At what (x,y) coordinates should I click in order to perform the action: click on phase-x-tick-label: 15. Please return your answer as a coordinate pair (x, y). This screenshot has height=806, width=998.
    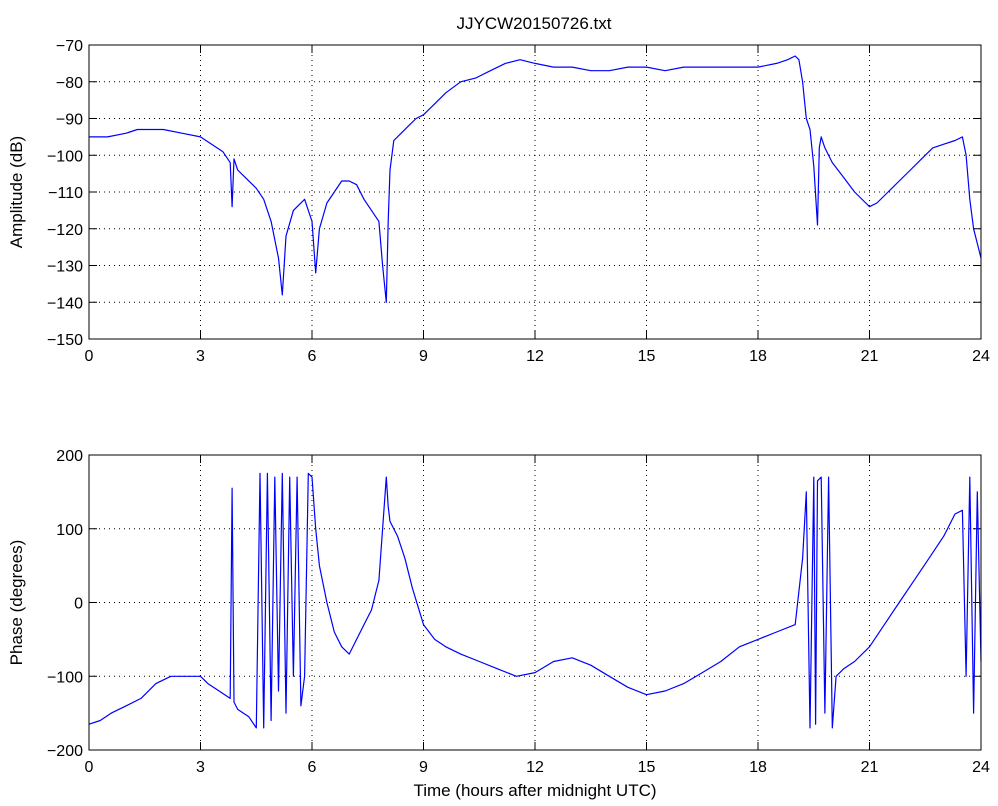
    Looking at the image, I should click on (647, 767).